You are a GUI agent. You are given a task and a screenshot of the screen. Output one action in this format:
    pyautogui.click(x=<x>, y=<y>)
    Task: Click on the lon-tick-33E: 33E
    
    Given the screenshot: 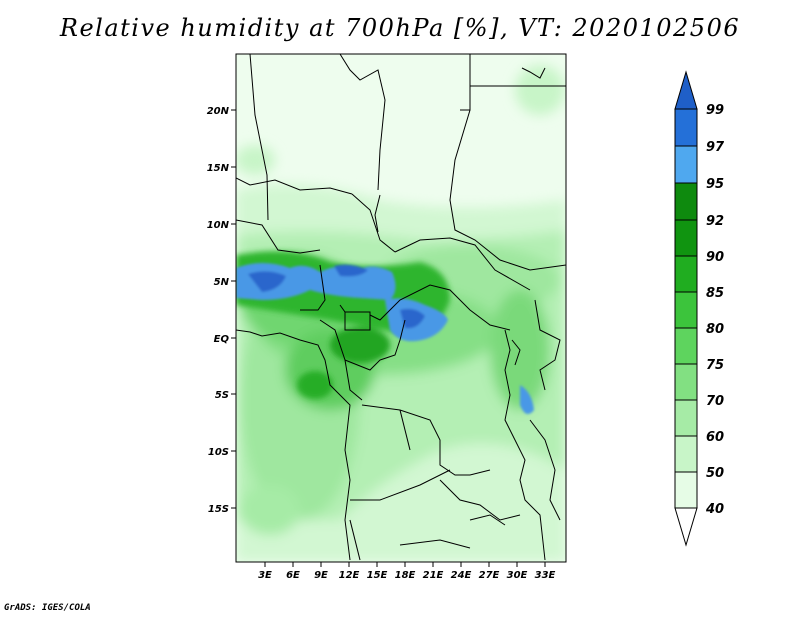 What is the action you would take?
    pyautogui.click(x=545, y=571)
    